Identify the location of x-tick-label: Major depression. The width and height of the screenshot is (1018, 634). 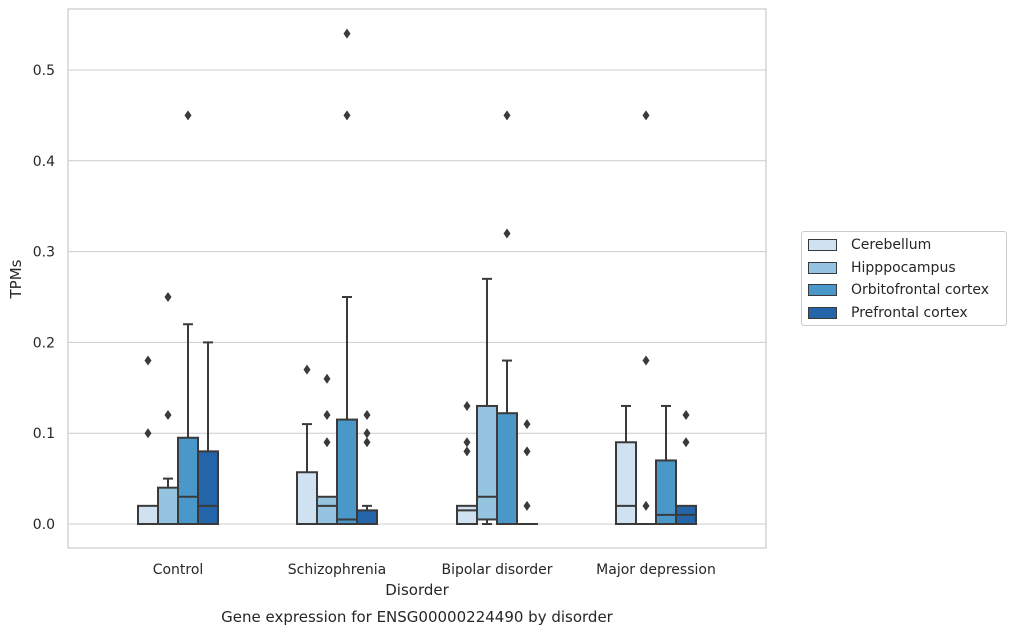
(656, 570).